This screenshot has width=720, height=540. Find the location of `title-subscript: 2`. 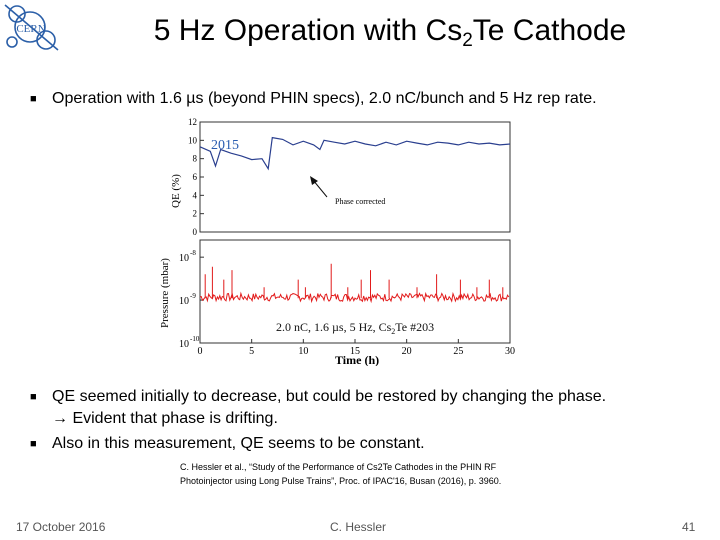

title-subscript: 2 is located at coordinates (467, 40).